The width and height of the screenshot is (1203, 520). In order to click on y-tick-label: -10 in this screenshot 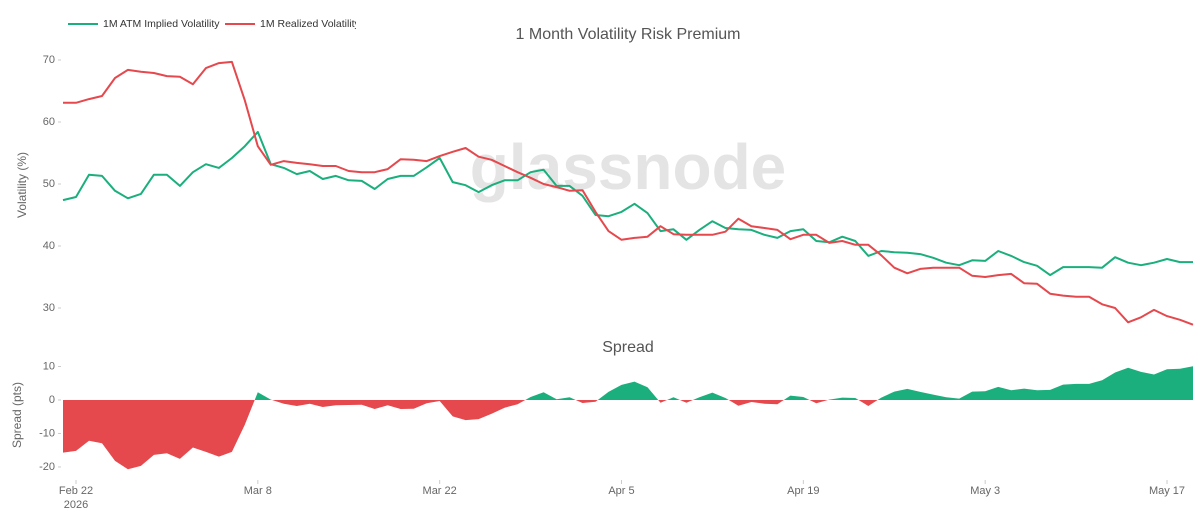, I will do `click(47, 433)`.